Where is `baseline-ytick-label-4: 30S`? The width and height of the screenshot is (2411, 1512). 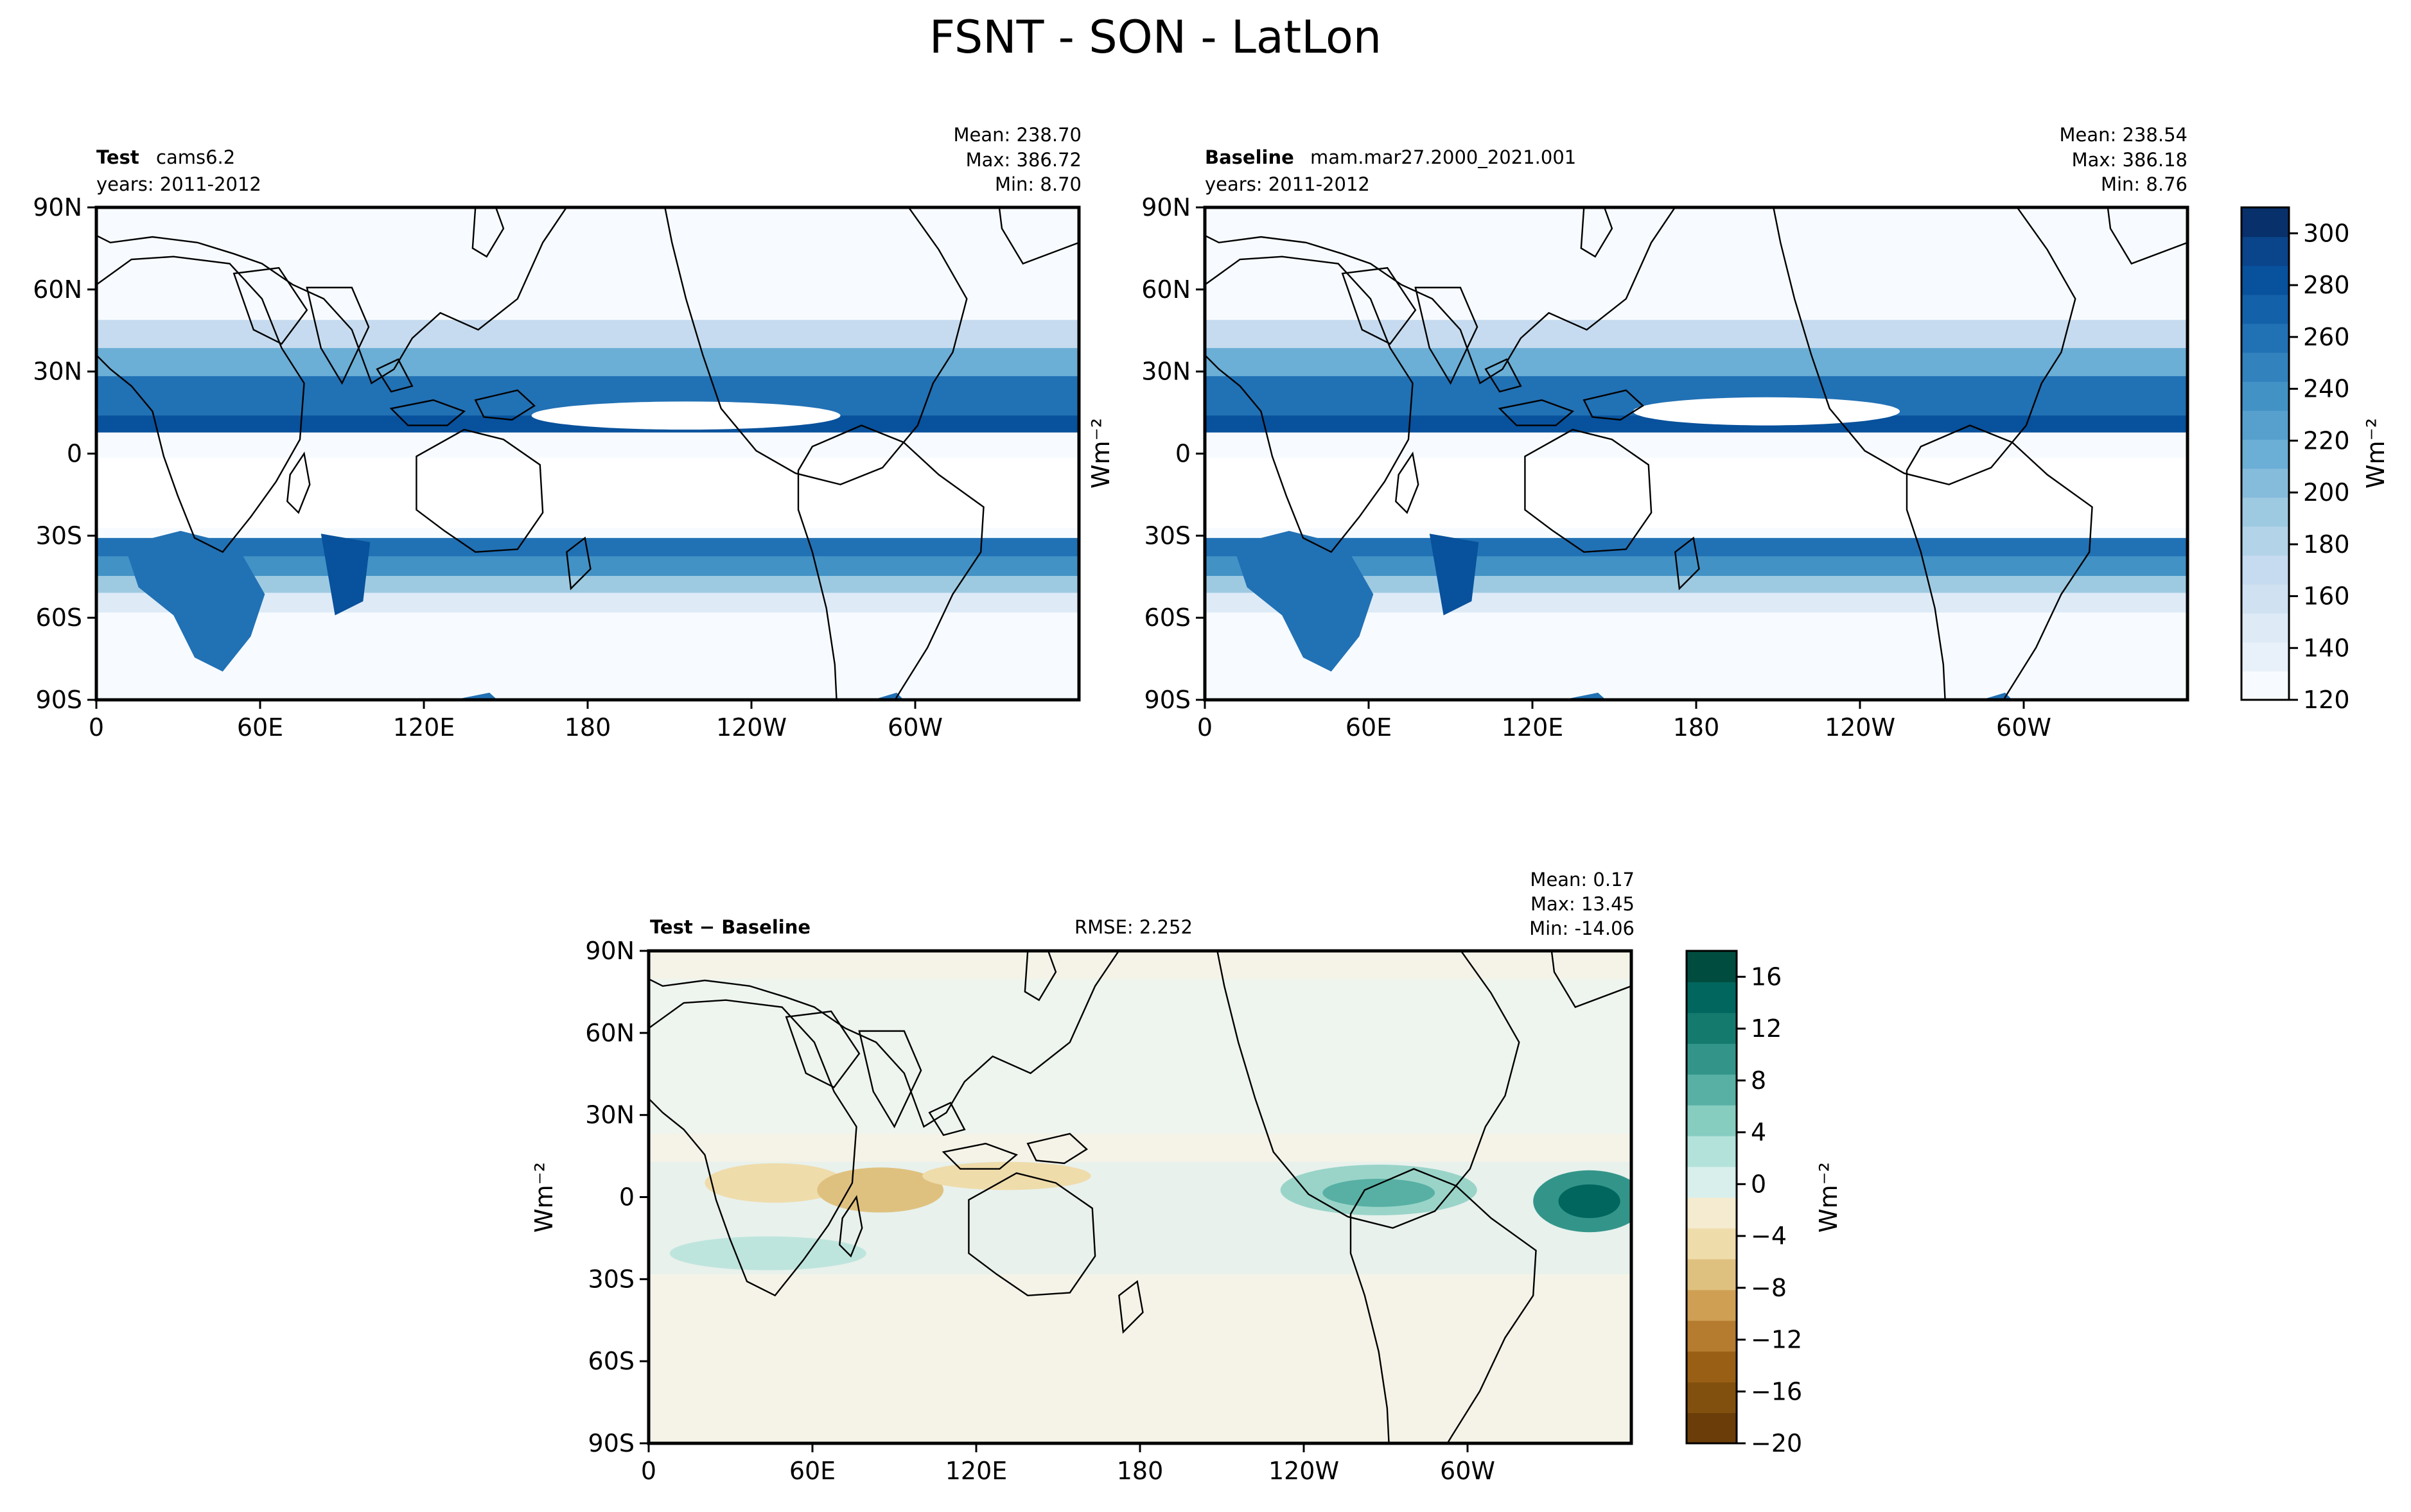
baseline-ytick-label-4: 30S is located at coordinates (1167, 535).